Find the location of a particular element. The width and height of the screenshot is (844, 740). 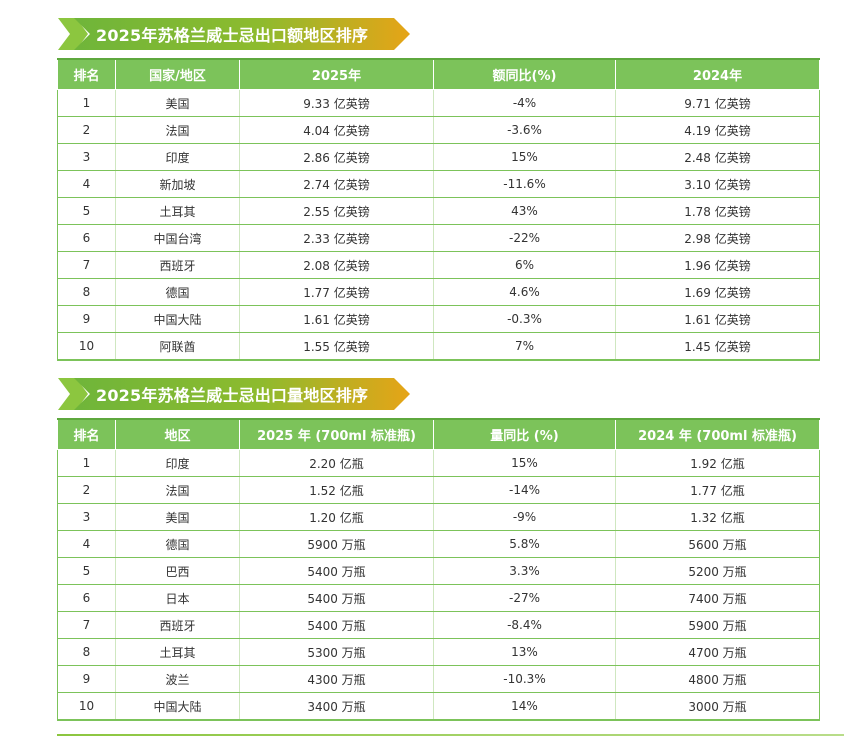

yoy-cell: -8.4% is located at coordinates (524, 625).